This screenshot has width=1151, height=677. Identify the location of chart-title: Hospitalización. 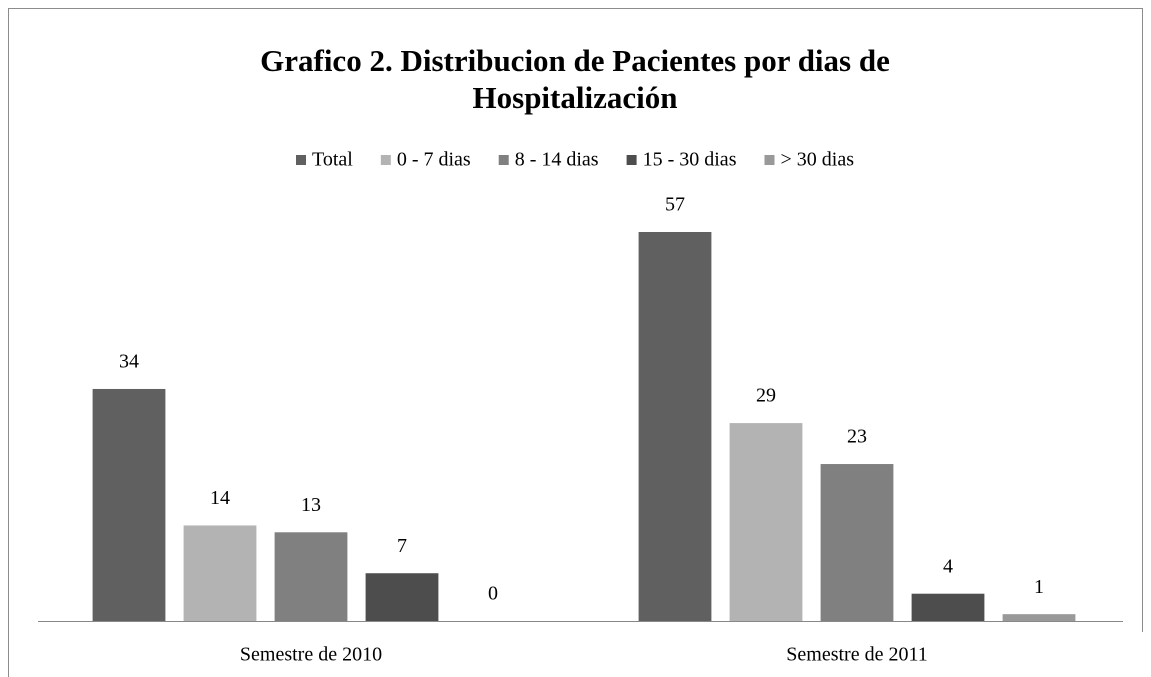
(575, 97).